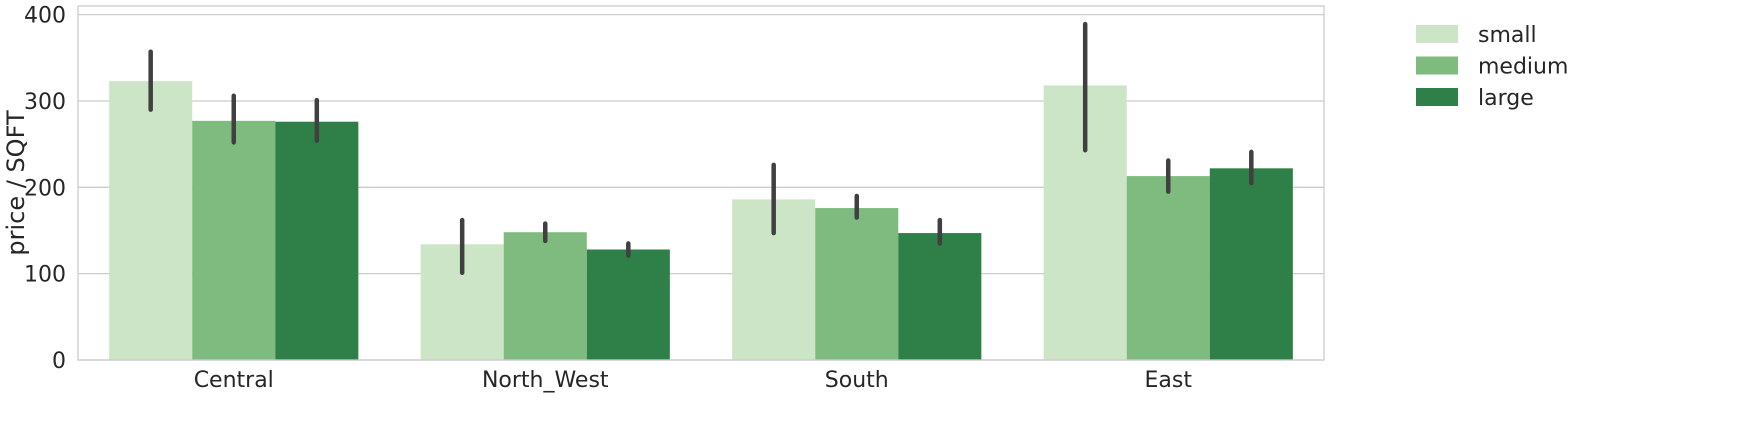 Image resolution: width=1755 pixels, height=448 pixels. What do you see at coordinates (693, 380) in the screenshot?
I see `x-tick-labels: Central North_West South East` at bounding box center [693, 380].